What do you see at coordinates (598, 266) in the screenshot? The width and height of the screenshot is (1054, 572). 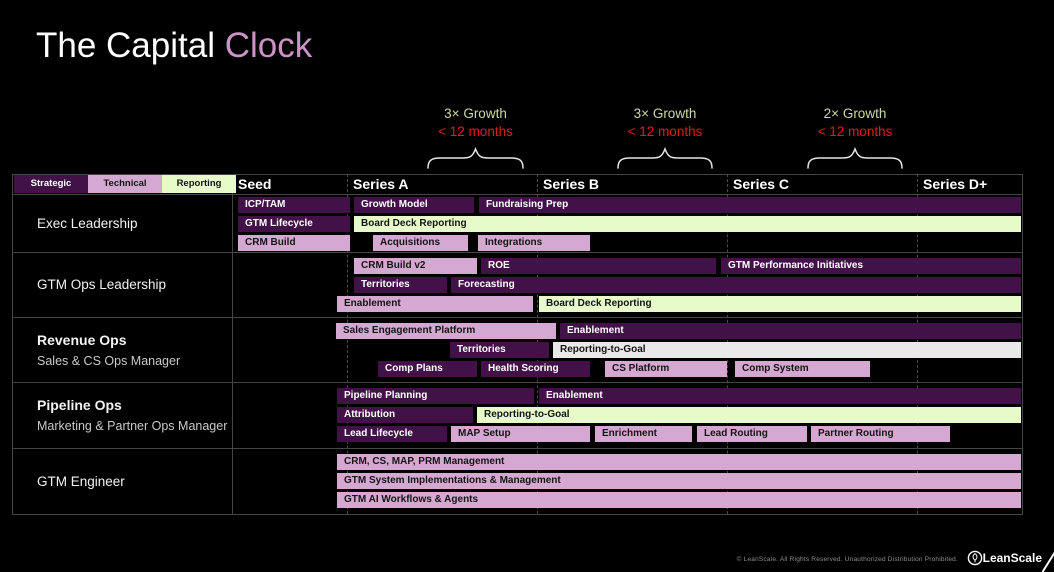 I see `bar-roe: ROE` at bounding box center [598, 266].